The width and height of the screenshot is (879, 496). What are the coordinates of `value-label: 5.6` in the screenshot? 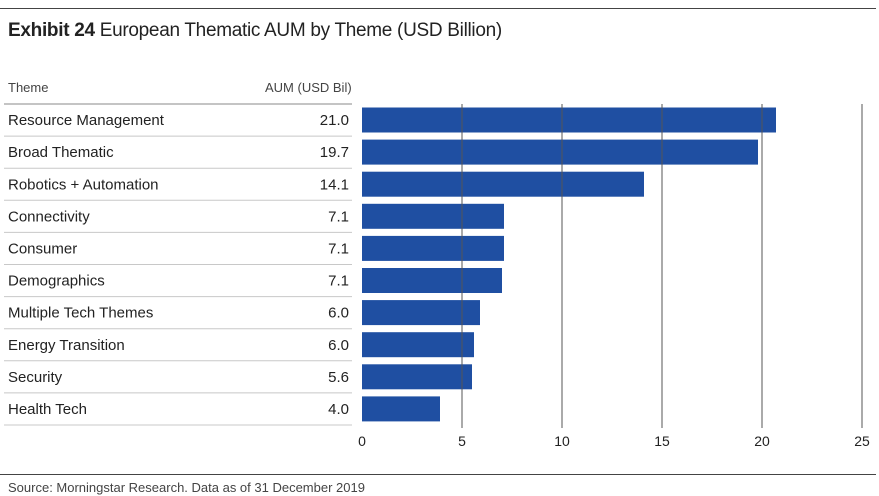 It's located at (338, 377).